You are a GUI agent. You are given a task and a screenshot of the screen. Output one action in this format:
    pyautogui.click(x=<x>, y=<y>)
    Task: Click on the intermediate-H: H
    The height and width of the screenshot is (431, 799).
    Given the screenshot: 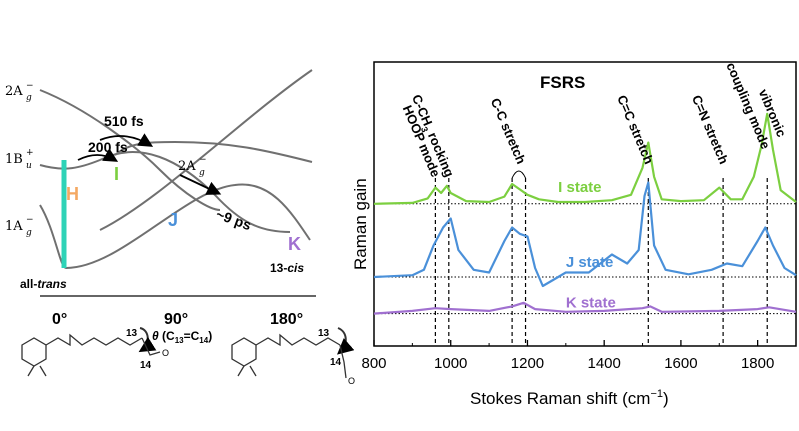 What is the action you would take?
    pyautogui.click(x=72, y=194)
    